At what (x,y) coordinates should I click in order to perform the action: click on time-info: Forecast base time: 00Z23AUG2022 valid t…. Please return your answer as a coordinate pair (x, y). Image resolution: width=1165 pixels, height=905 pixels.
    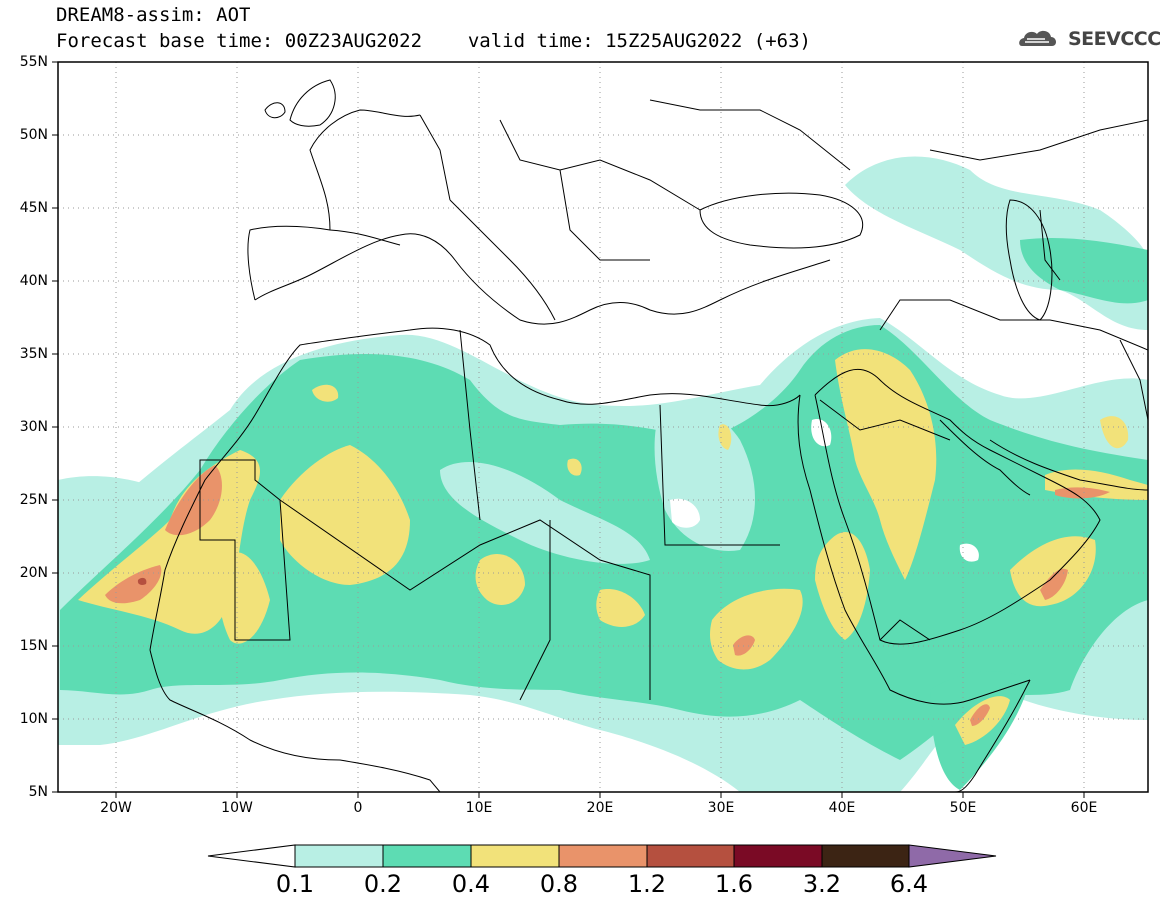
    Looking at the image, I should click on (433, 41).